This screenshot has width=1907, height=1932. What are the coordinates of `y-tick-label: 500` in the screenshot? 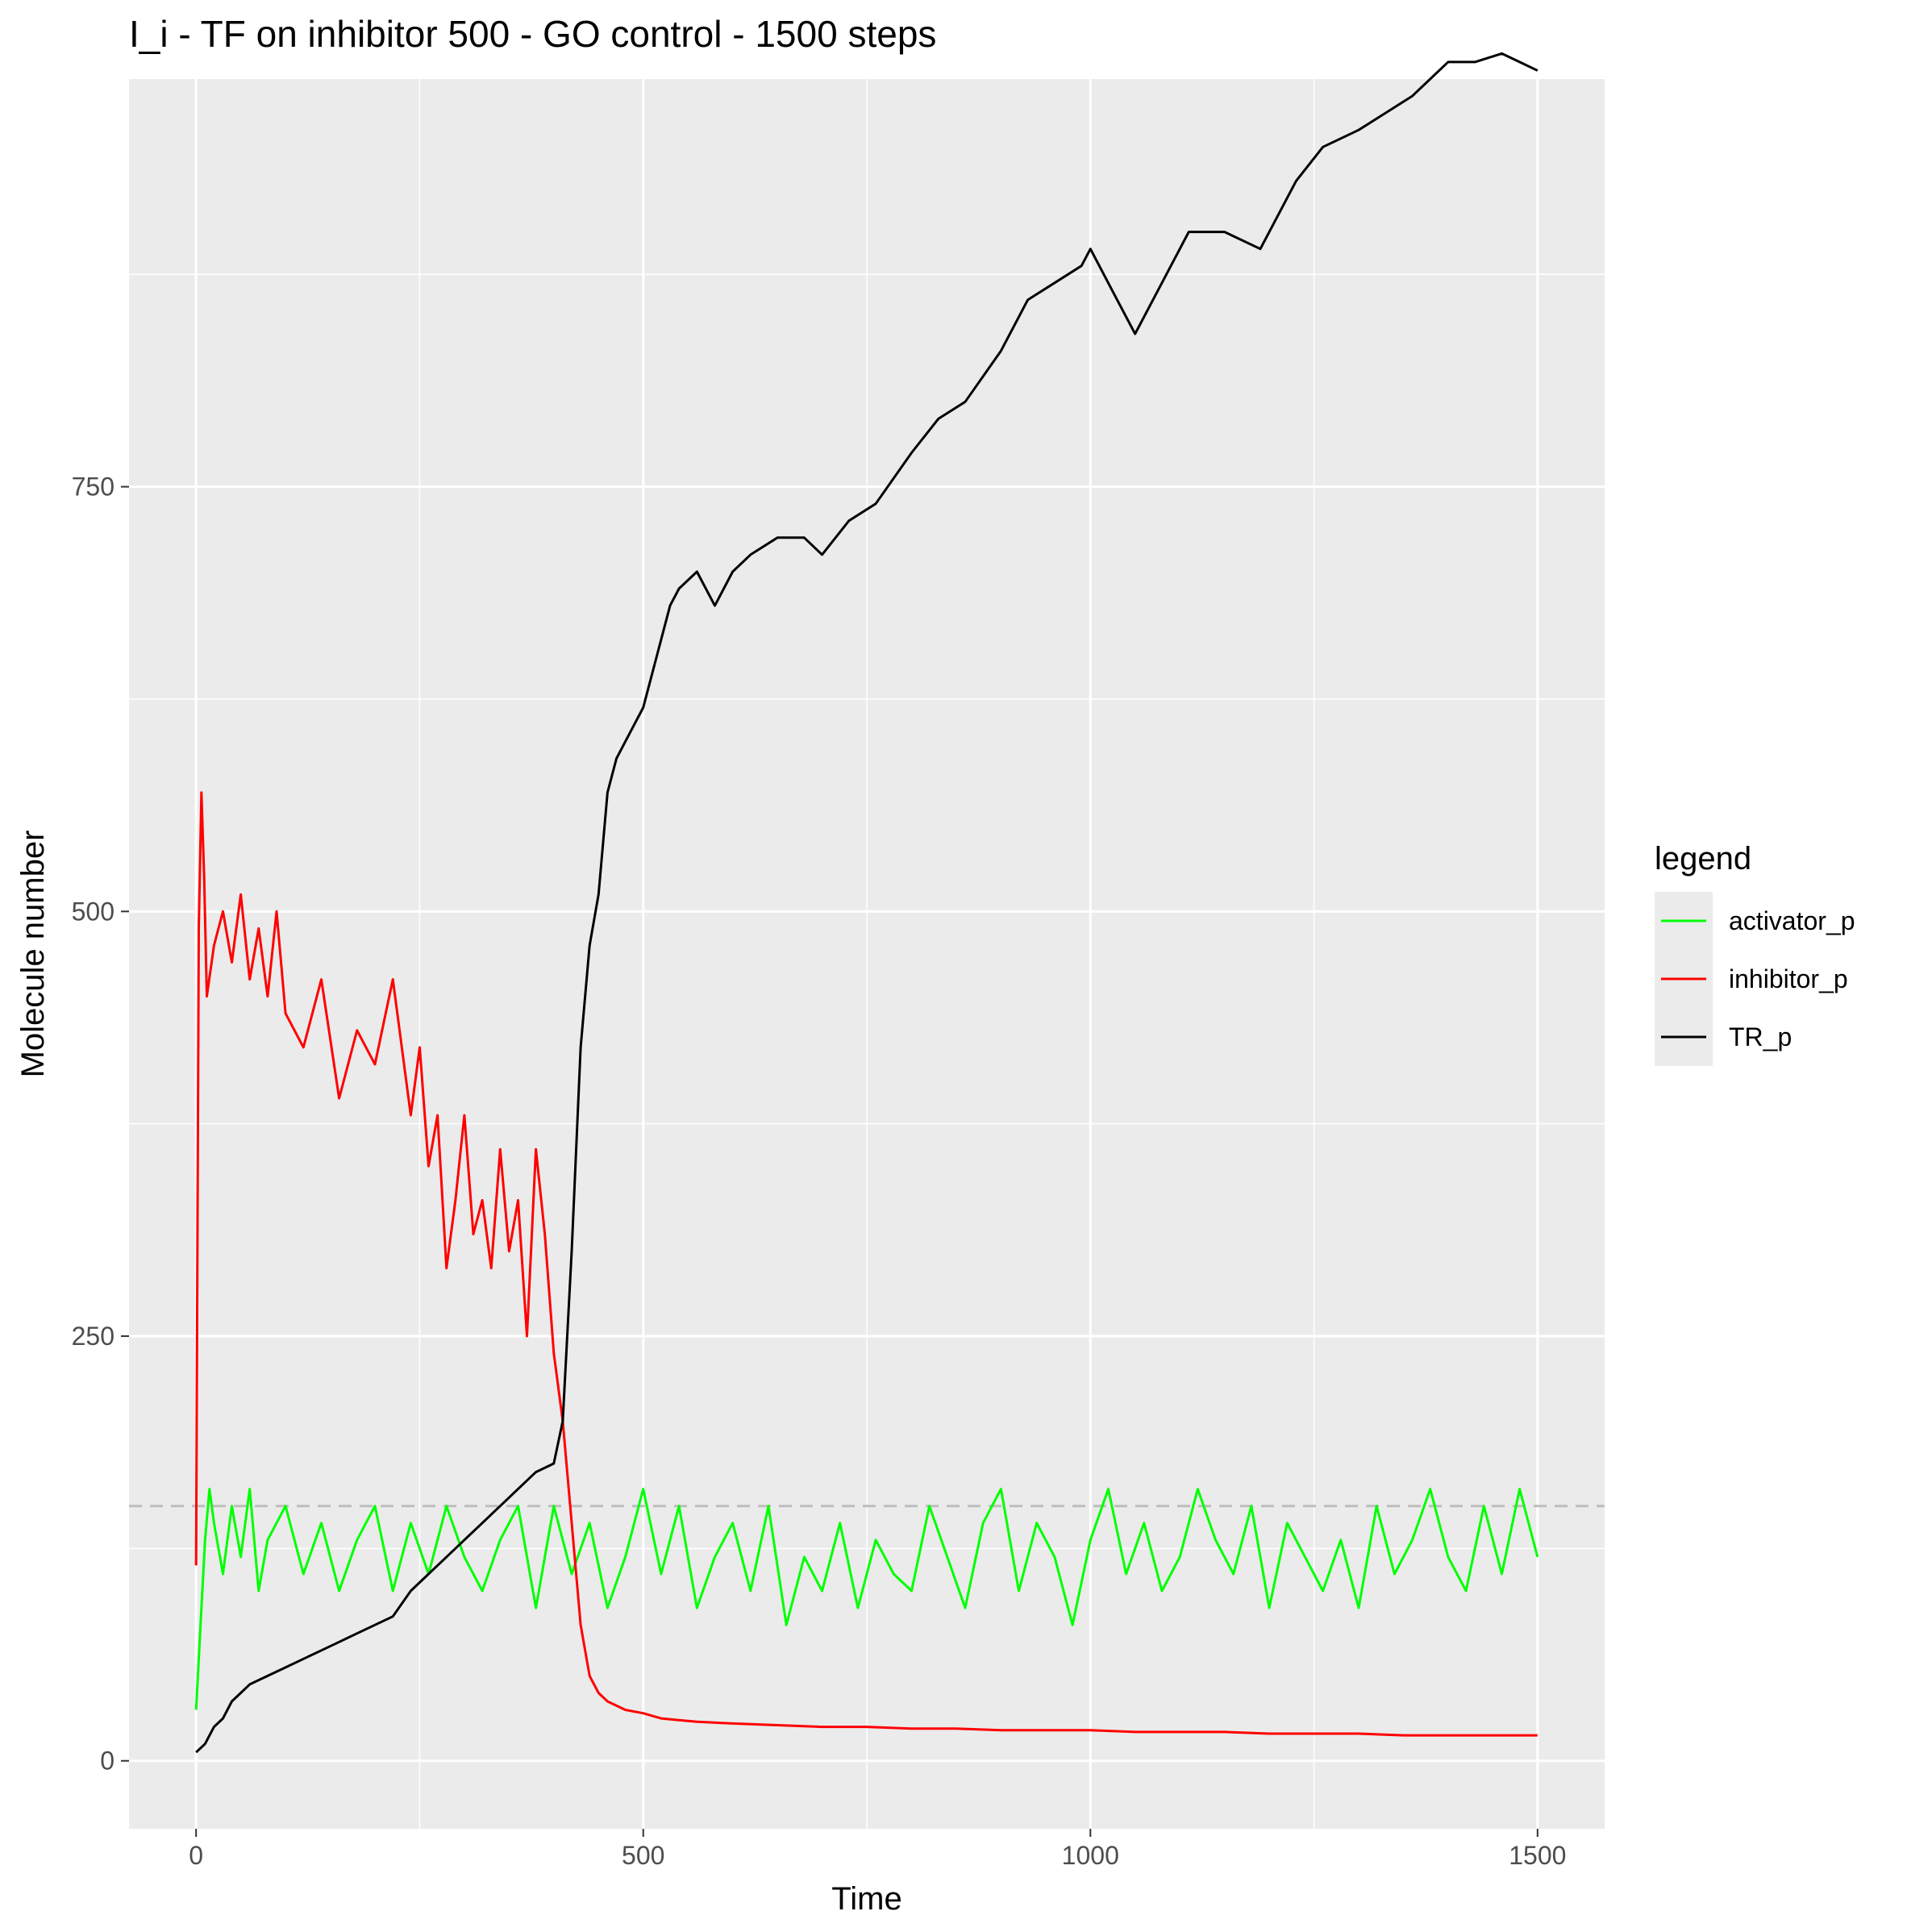 It's located at (93, 911).